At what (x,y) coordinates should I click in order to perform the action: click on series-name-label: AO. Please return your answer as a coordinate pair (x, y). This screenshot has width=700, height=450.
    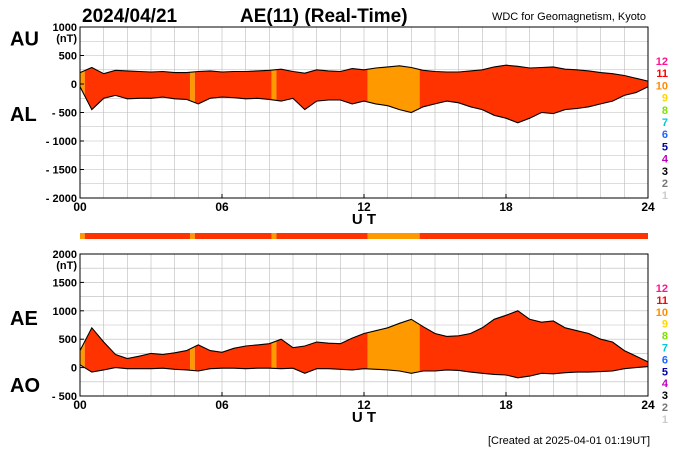
    Looking at the image, I should click on (25, 386).